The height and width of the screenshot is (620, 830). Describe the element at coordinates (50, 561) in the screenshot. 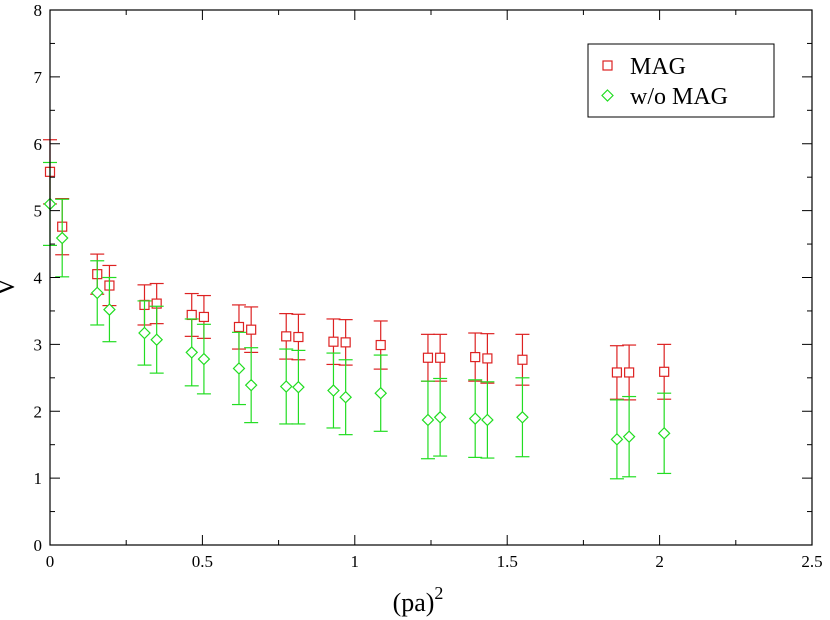

I see `x-tick-label: 0` at that location.